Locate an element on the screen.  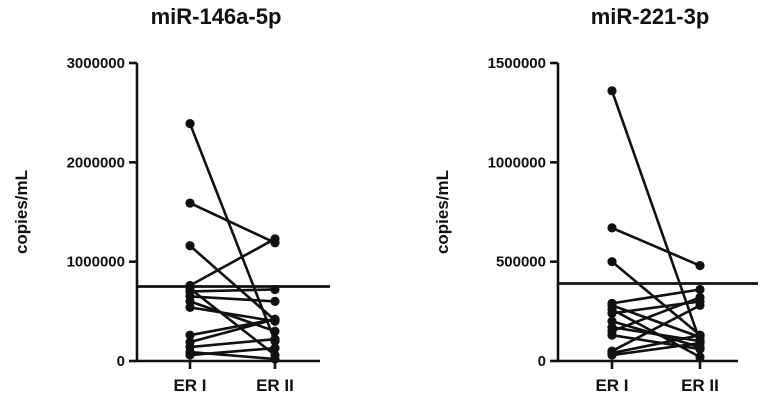
y-tick-label: 3000000 is located at coordinates (96, 63).